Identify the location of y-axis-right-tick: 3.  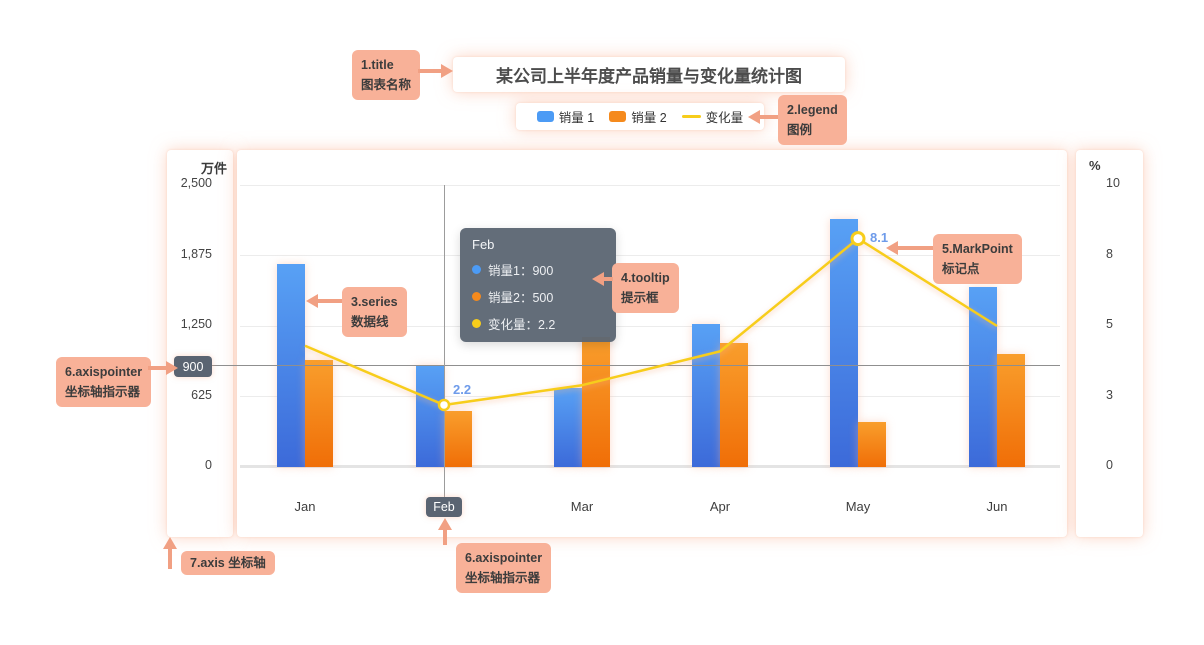
(1109, 394).